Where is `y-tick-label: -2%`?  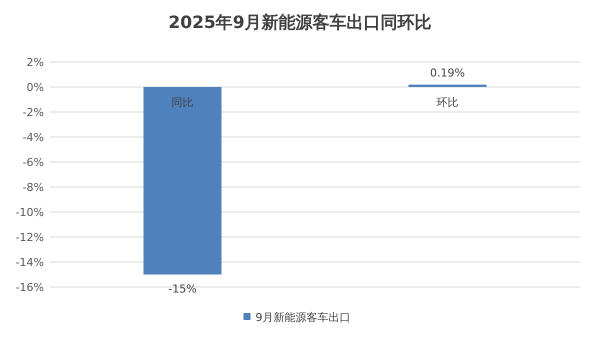
y-tick-label: -2% is located at coordinates (33, 112).